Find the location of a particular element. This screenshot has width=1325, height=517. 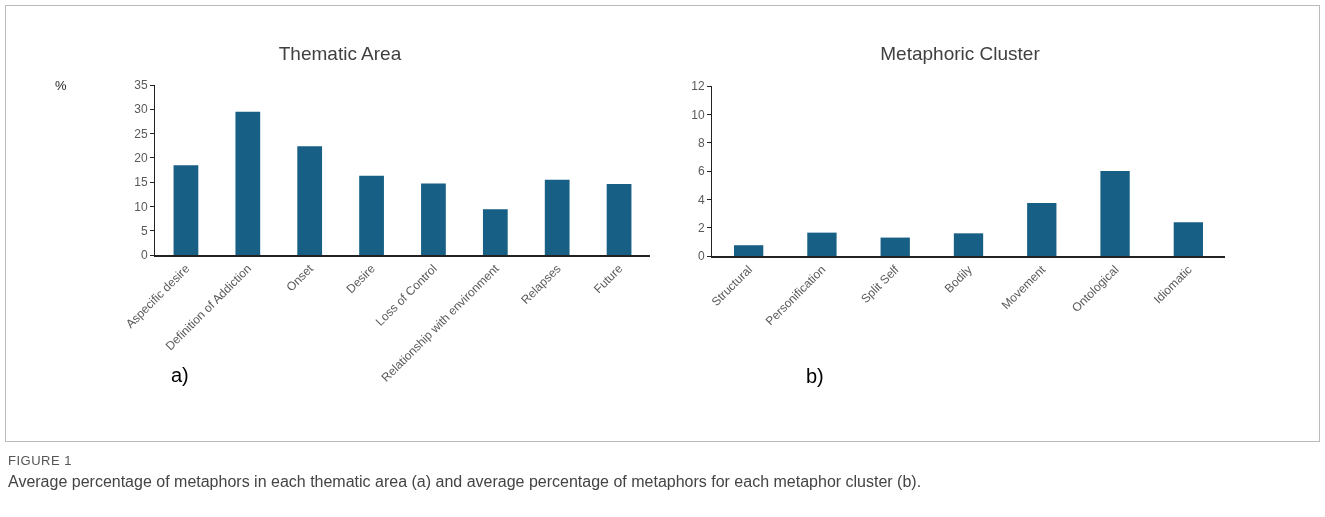

text: Average percentage of metaphors in each thematic area (a) and average percentage of metaphors for each metaphor cluster (b). is located at coordinates (465, 482).